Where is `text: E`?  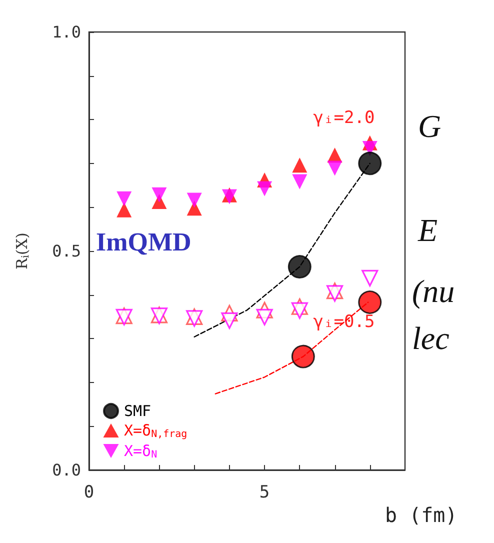
text: E is located at coordinates (427, 230).